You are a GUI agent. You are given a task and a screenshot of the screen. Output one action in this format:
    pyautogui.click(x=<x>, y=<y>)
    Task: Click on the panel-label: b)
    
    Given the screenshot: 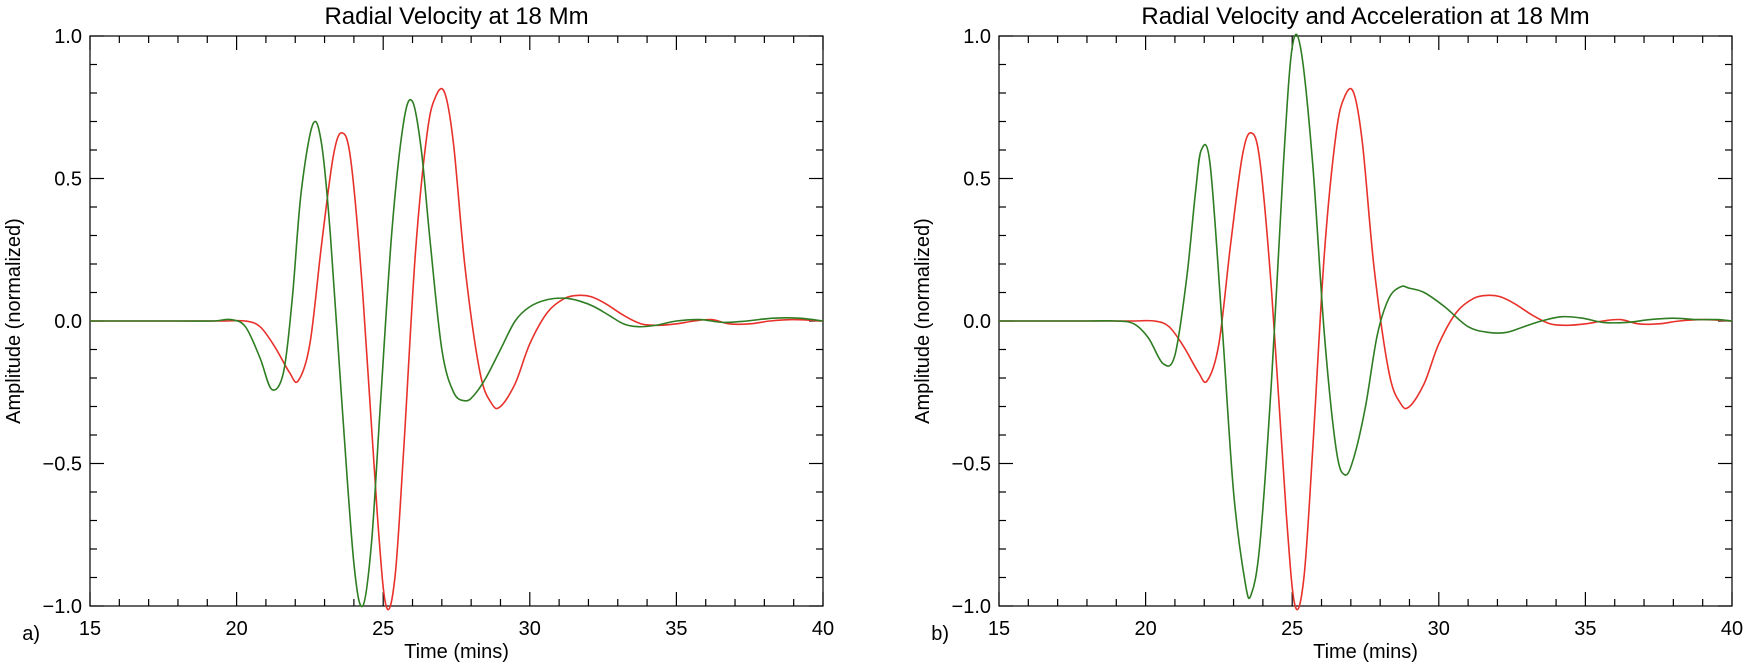 What is the action you would take?
    pyautogui.click(x=940, y=634)
    